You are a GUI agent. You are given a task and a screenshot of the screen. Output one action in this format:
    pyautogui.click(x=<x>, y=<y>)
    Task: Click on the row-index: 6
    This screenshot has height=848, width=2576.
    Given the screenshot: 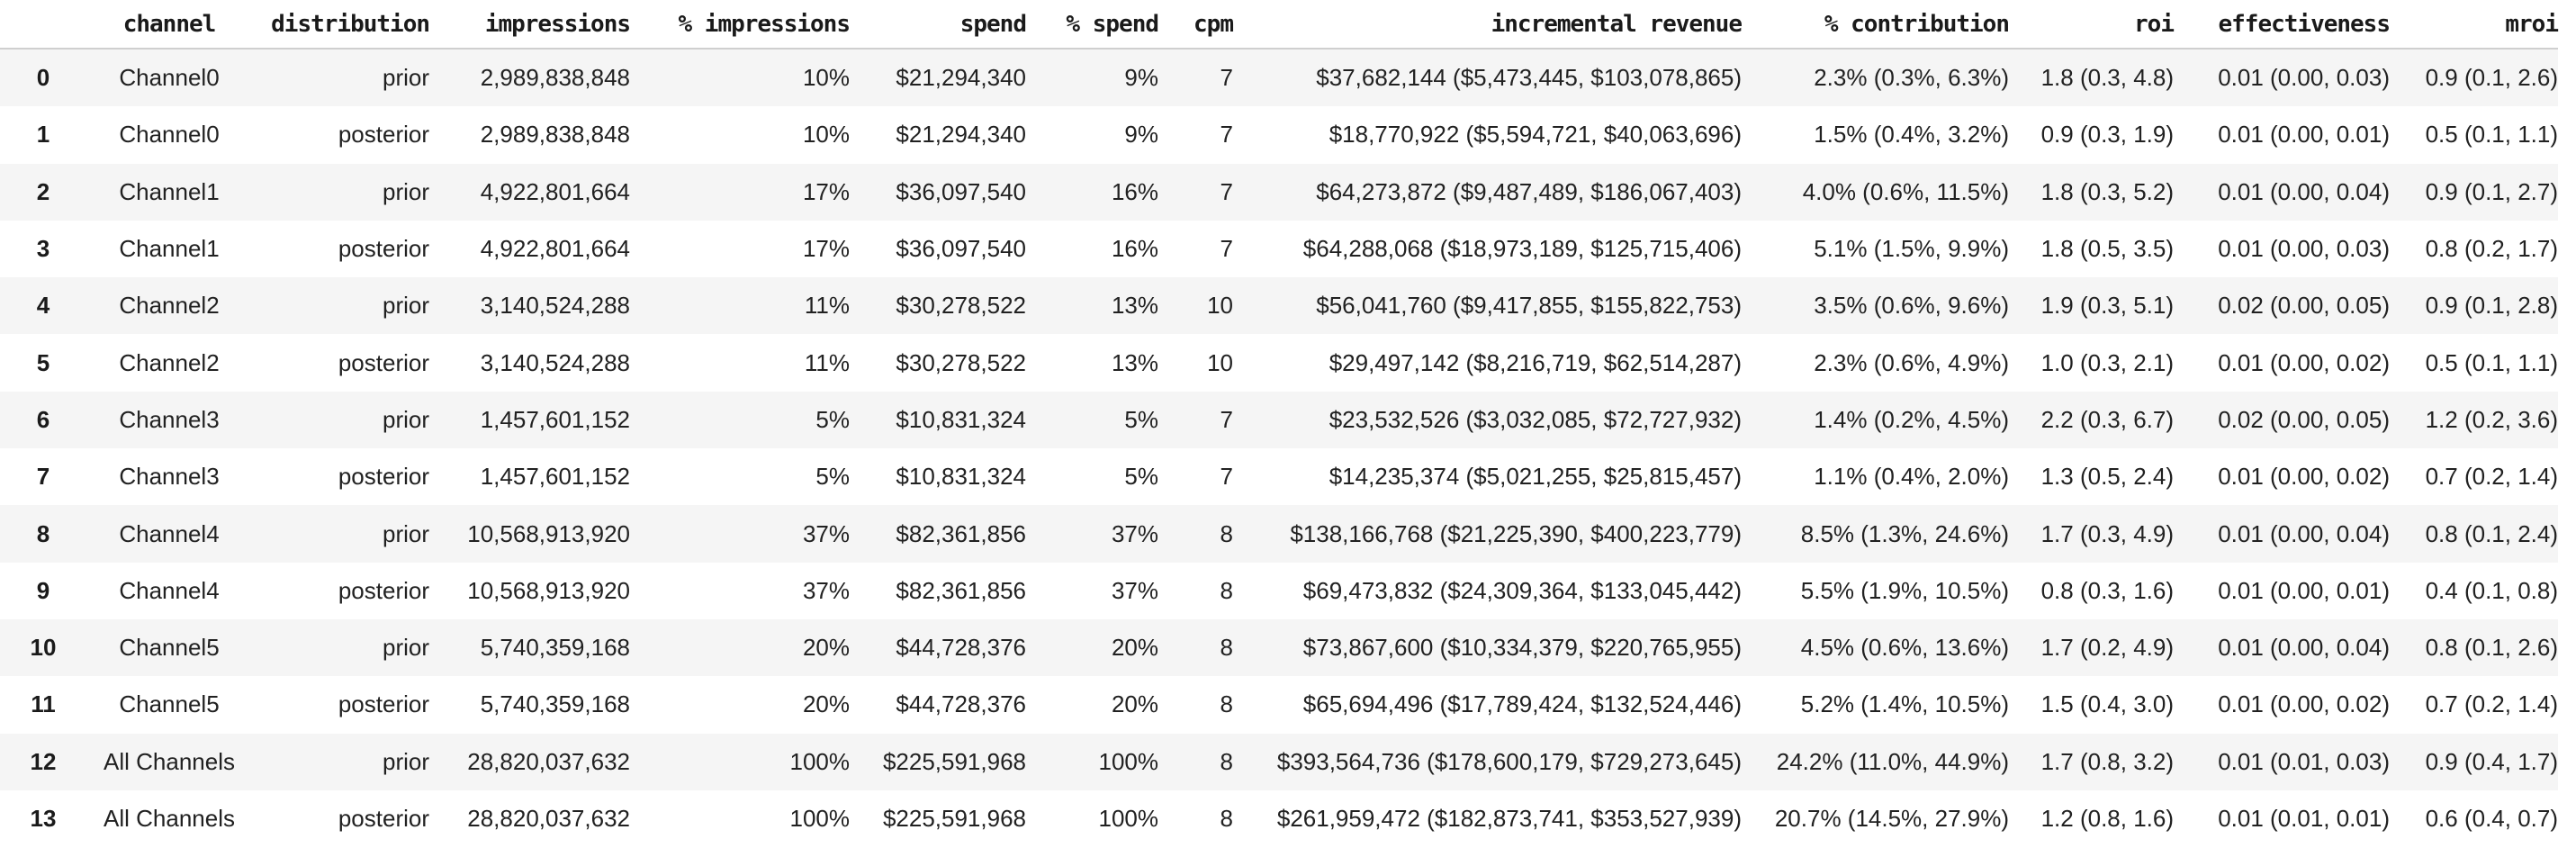 What is the action you would take?
    pyautogui.click(x=43, y=419)
    